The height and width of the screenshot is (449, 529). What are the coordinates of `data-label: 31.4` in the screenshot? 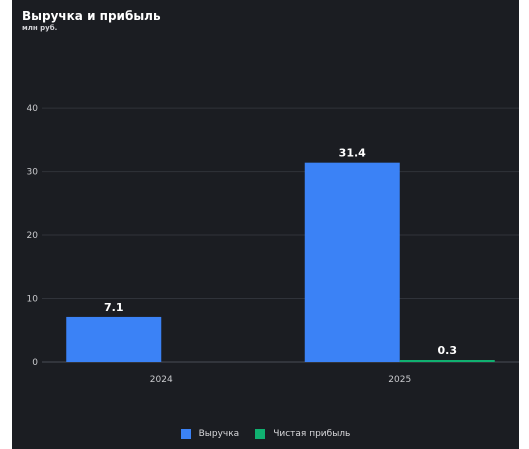 It's located at (352, 153).